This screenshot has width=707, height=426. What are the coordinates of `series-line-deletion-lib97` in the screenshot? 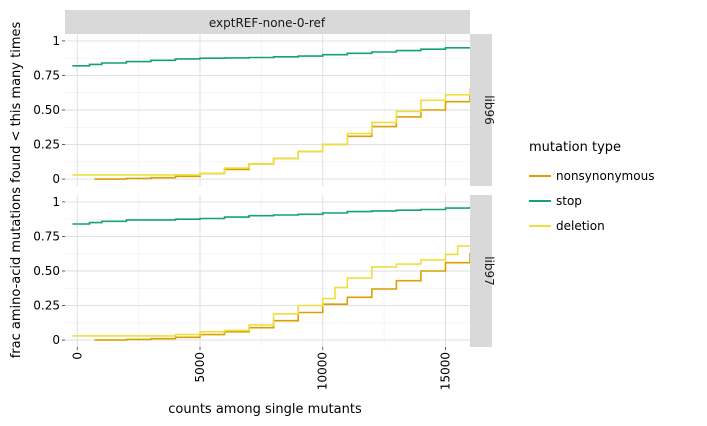 It's located at (271, 291).